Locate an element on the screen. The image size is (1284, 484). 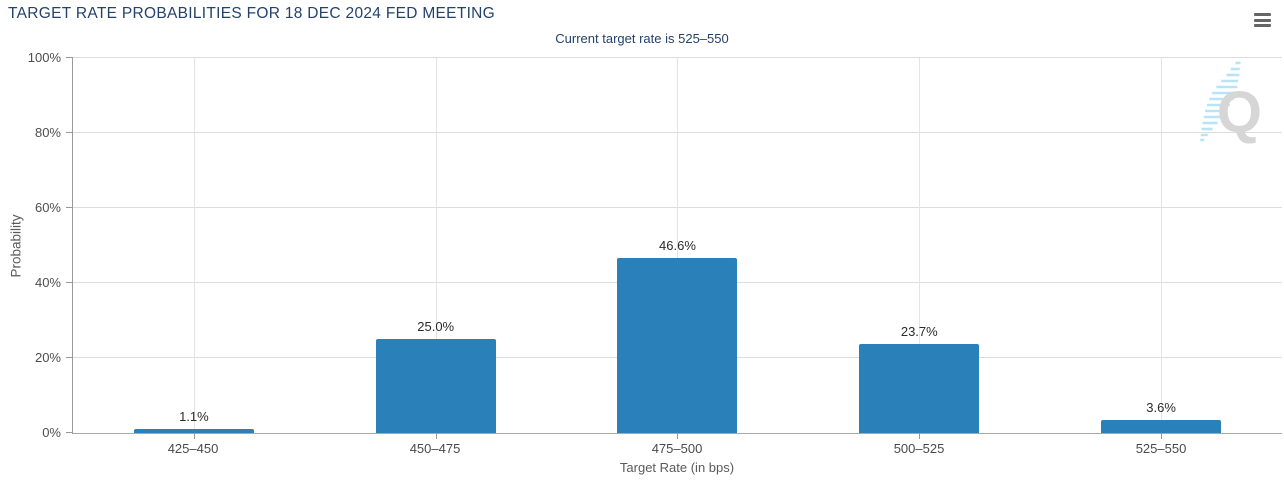
x-tick-label: 500–525 is located at coordinates (919, 448).